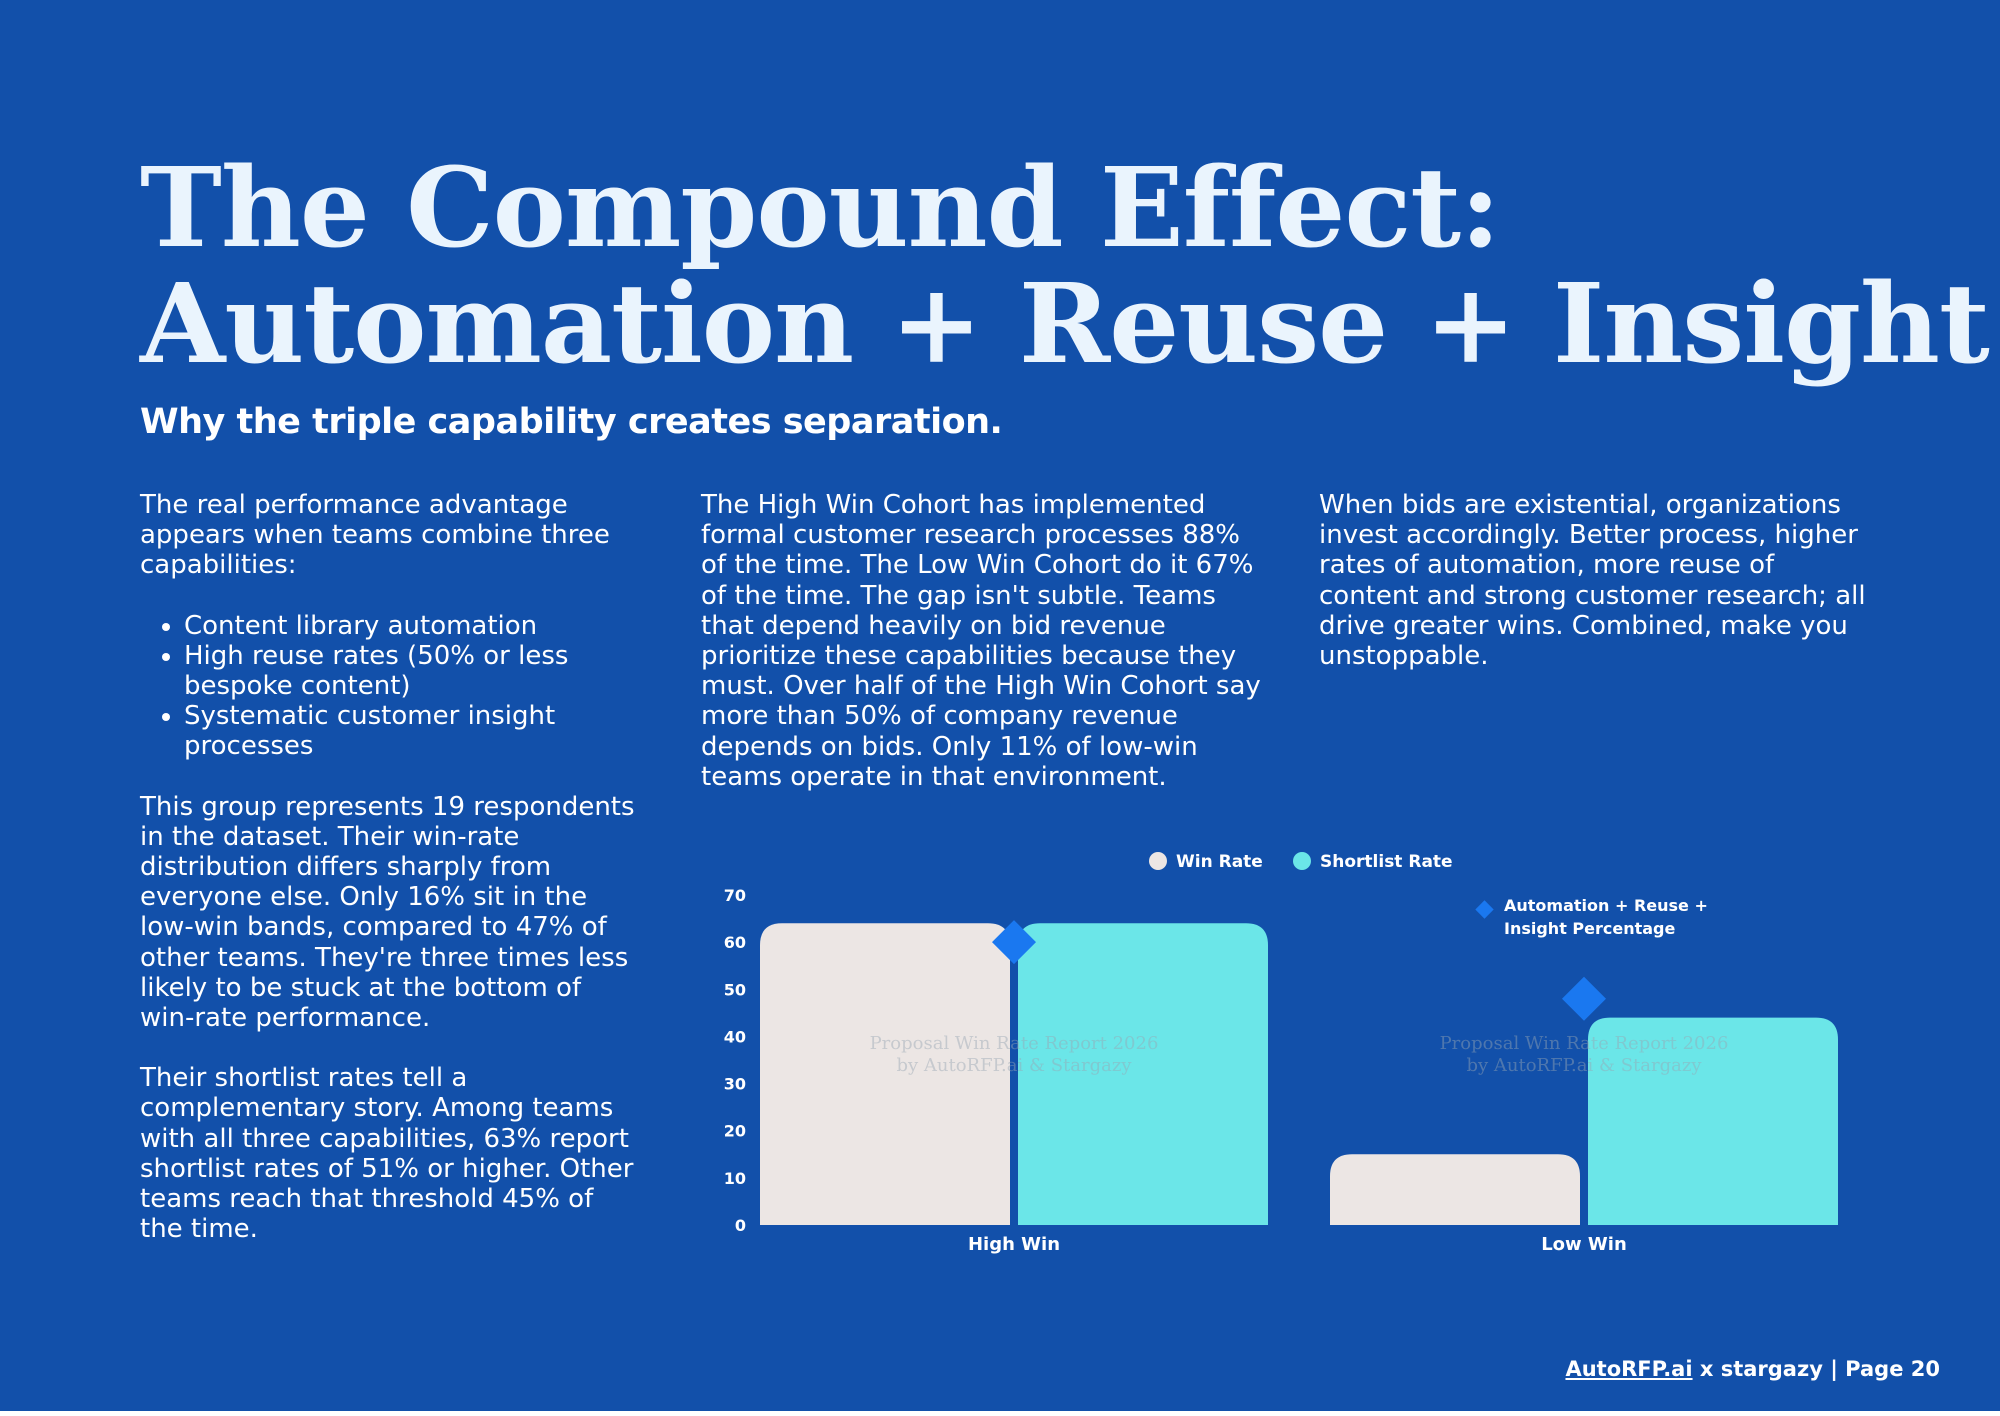 The height and width of the screenshot is (1416, 2000). Describe the element at coordinates (735, 1036) in the screenshot. I see `y-tick-label: 40` at that location.